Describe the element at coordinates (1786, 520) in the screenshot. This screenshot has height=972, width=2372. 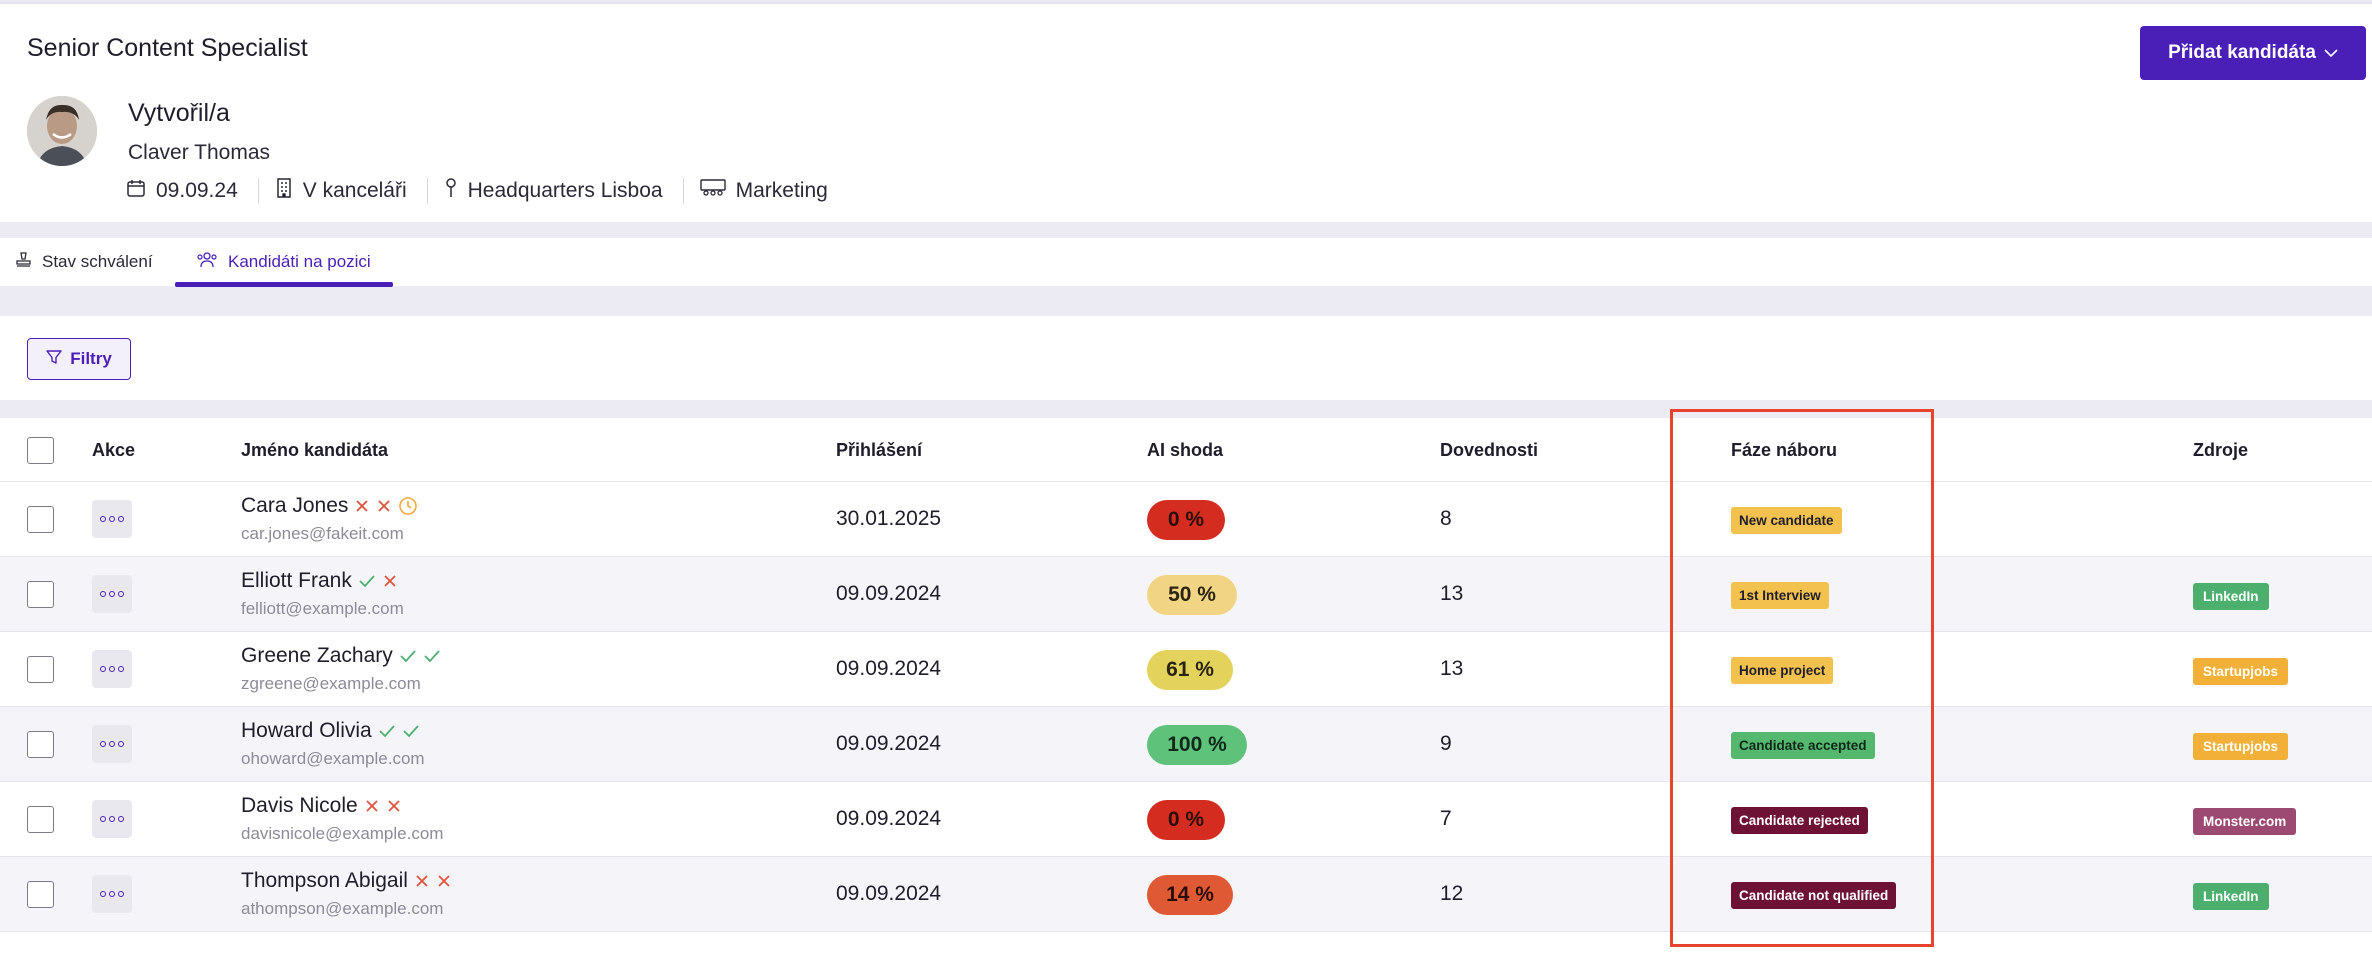
I see `phase-badge: New candidate` at that location.